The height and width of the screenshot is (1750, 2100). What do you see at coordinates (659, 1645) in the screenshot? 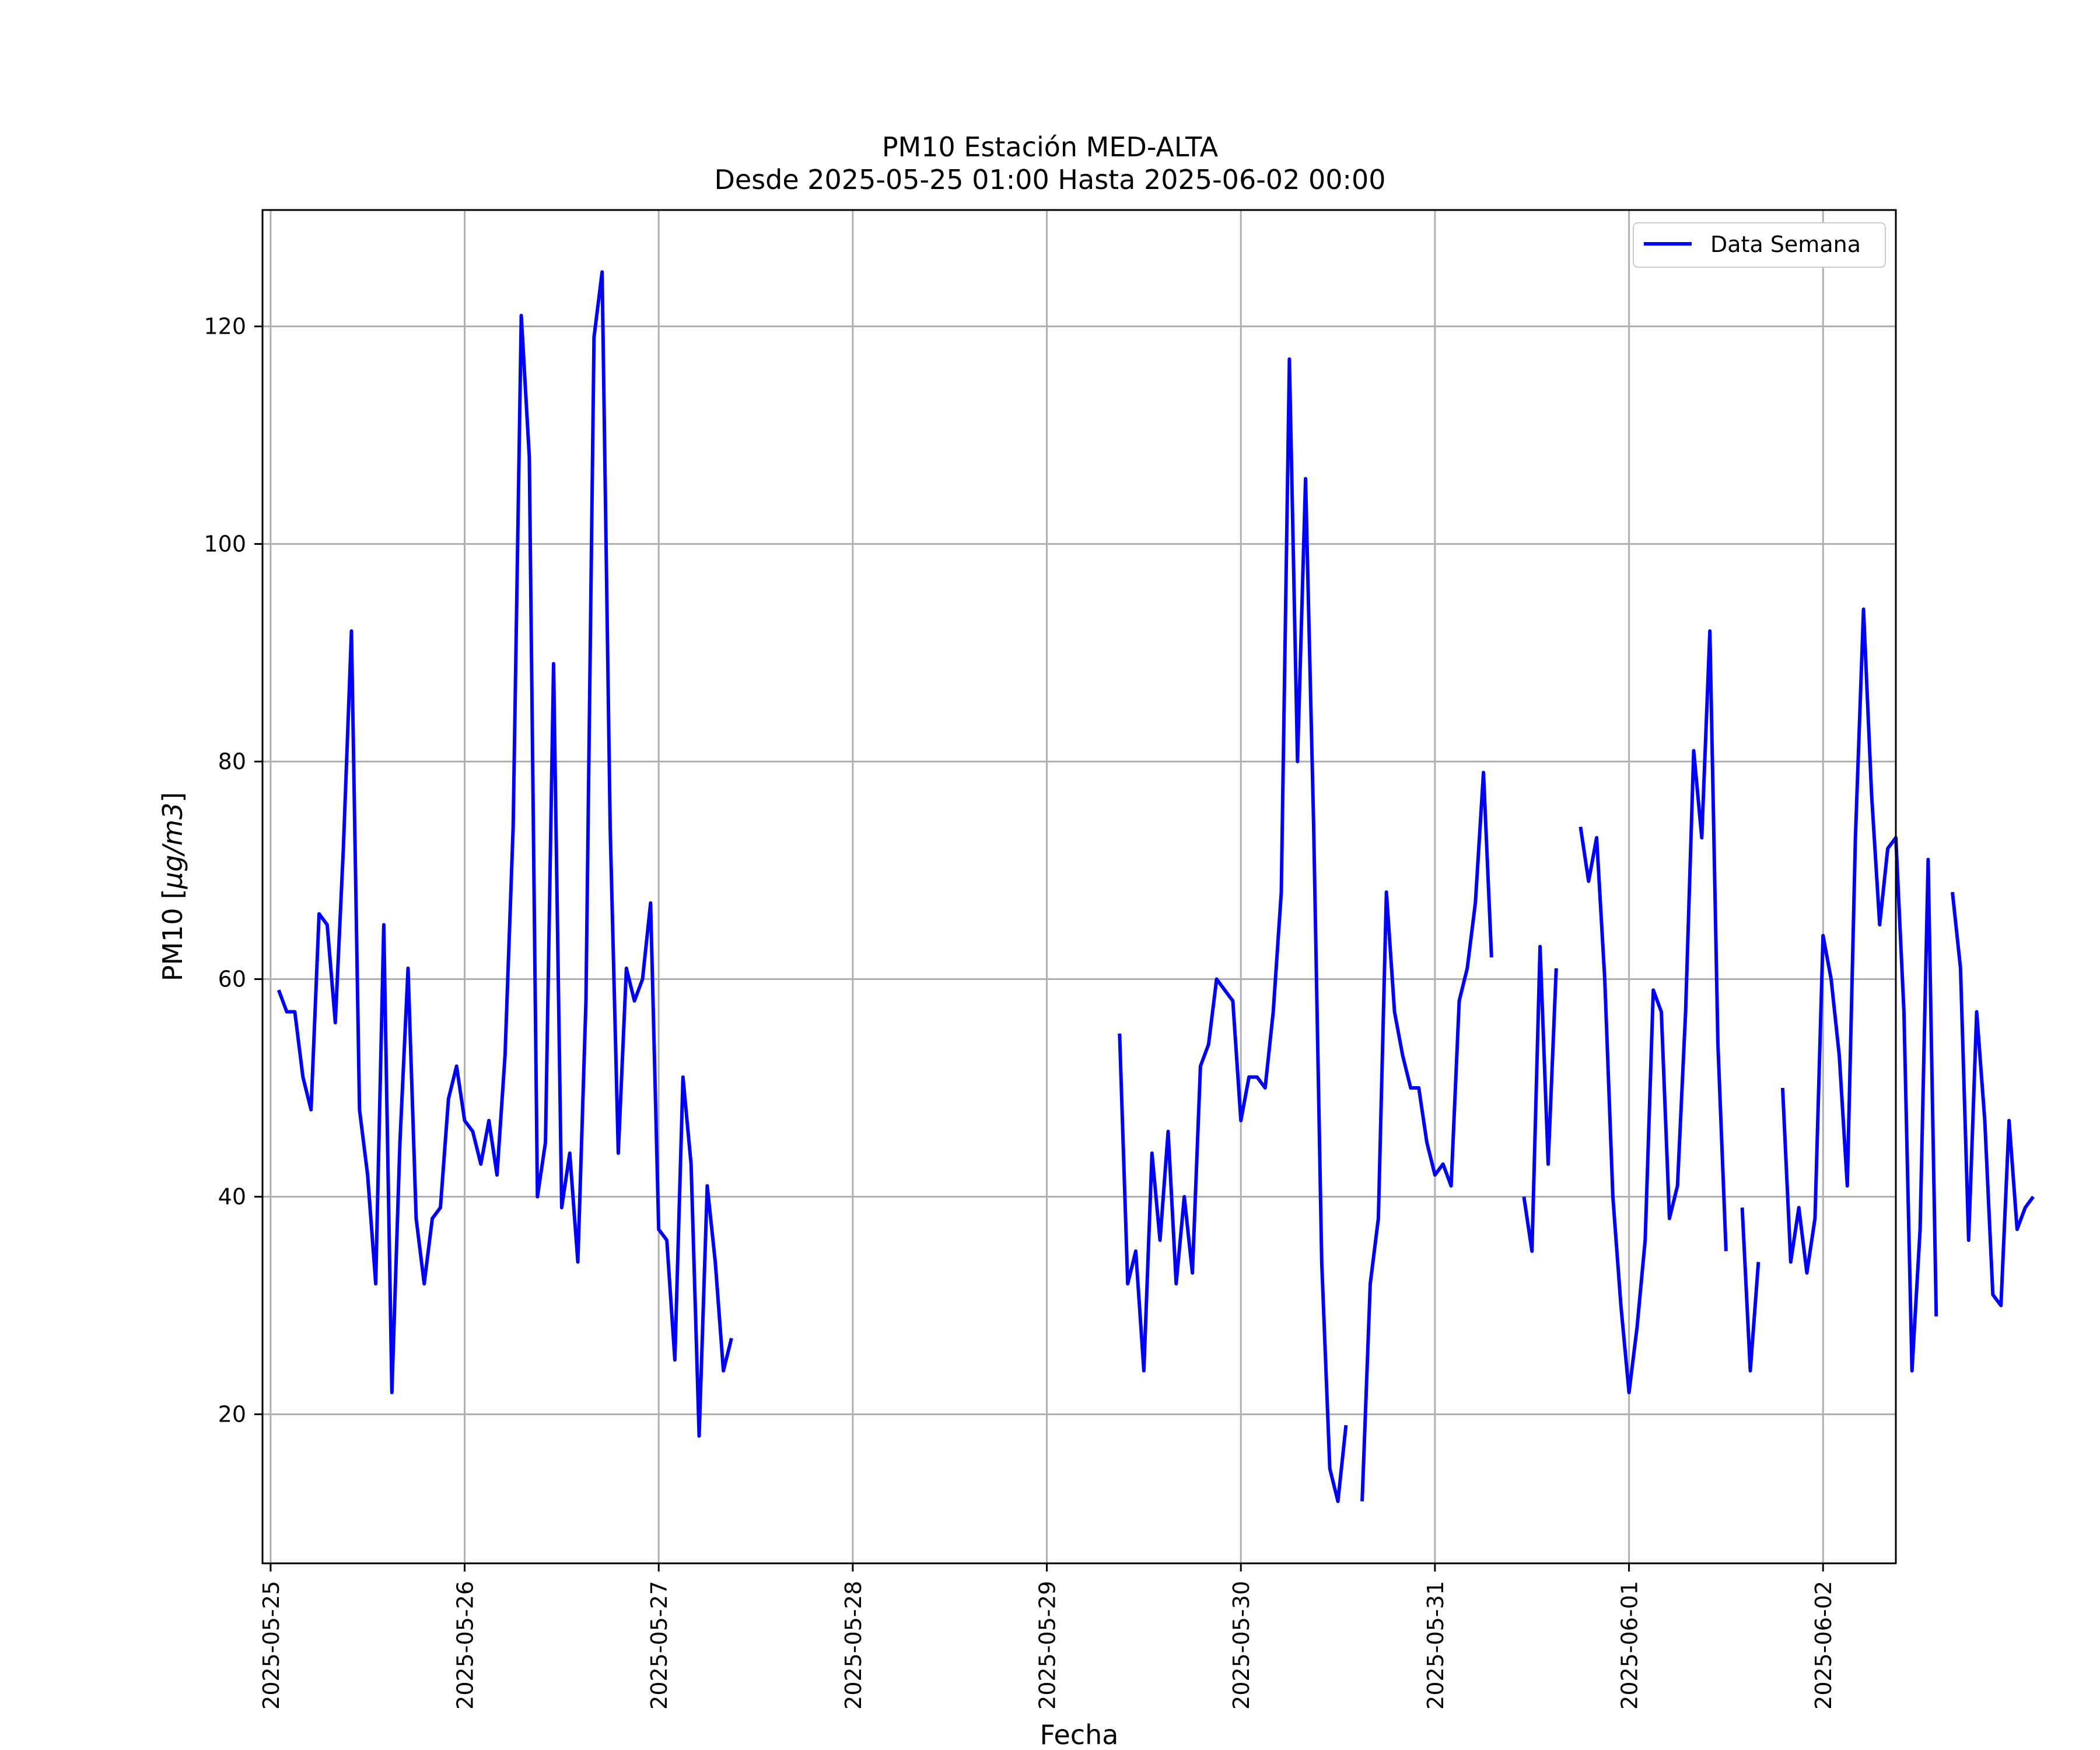
I see `x-tick-label: 2025-05-27` at bounding box center [659, 1645].